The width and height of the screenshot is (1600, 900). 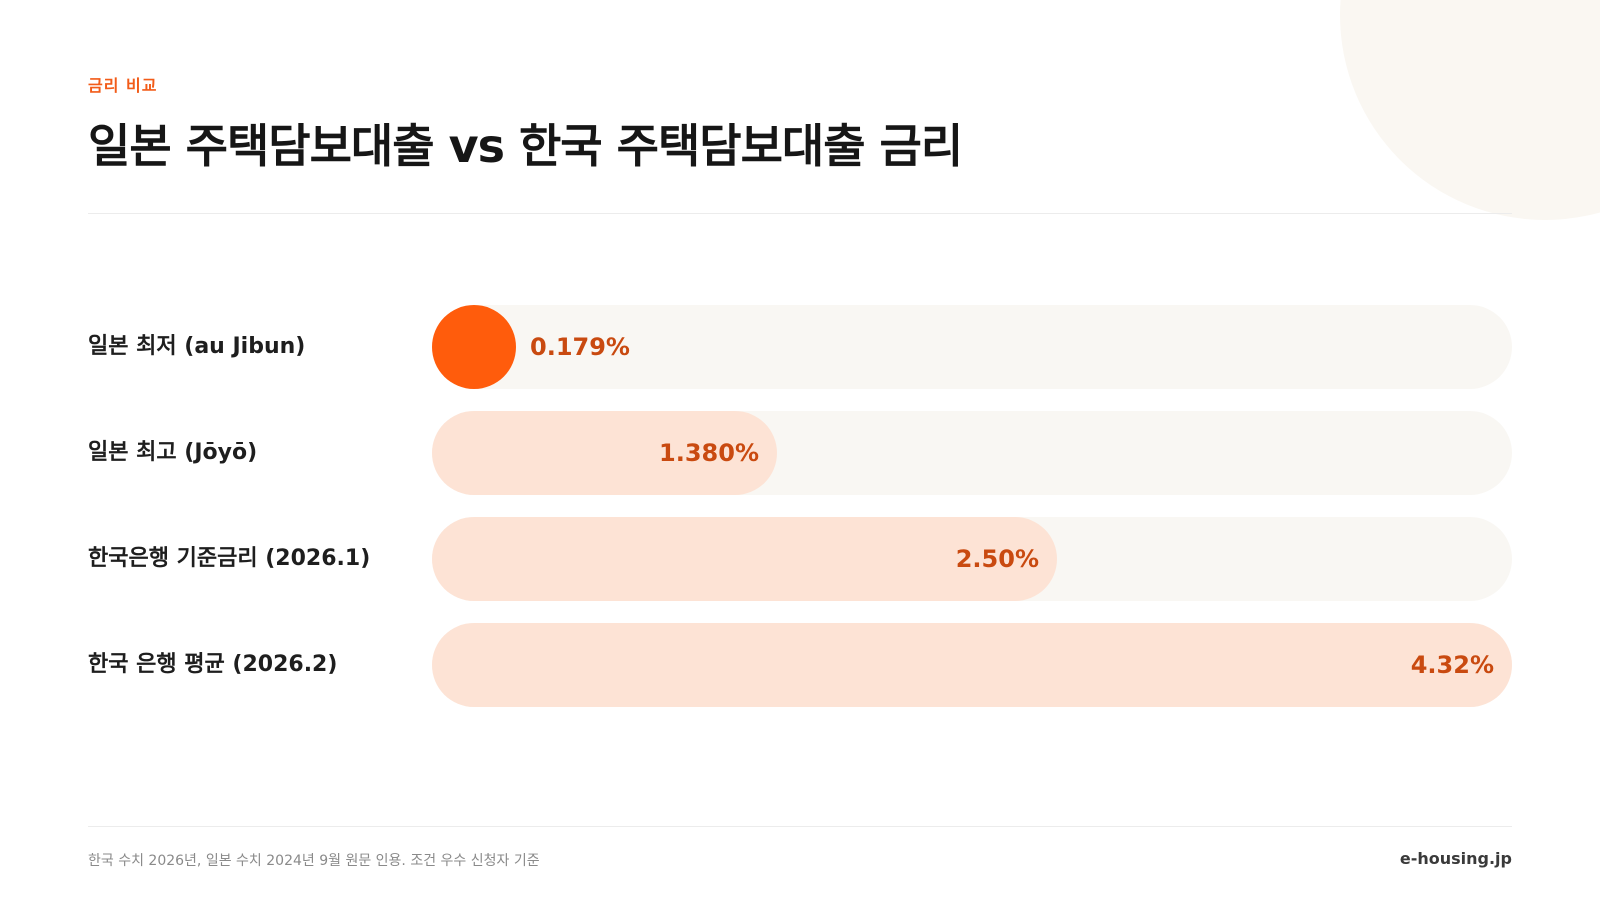 What do you see at coordinates (1455, 858) in the screenshot?
I see `brand-name: e-housing.jp` at bounding box center [1455, 858].